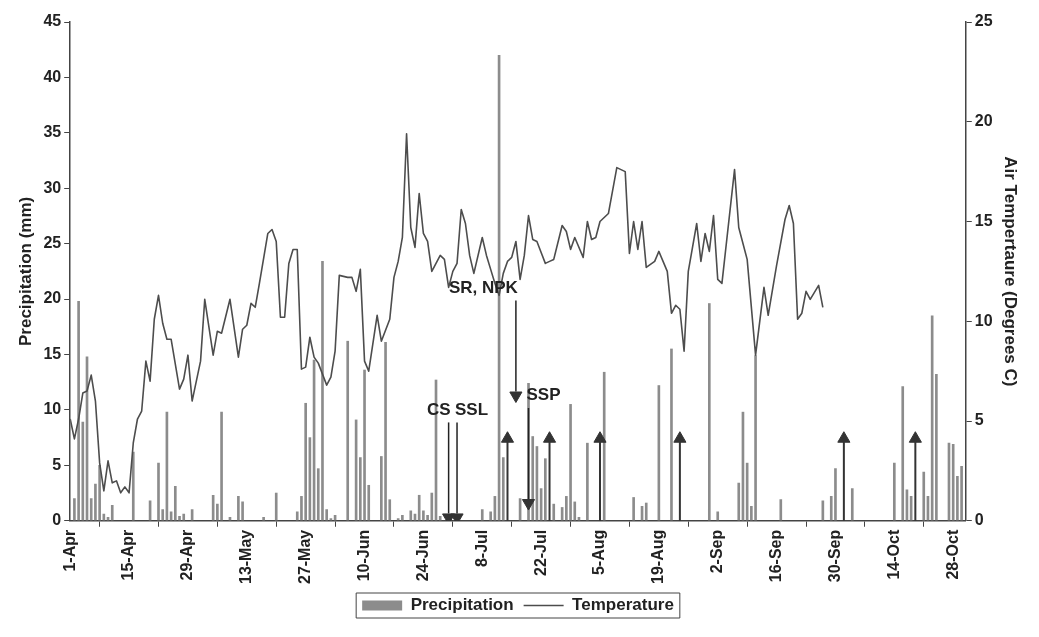 The width and height of the screenshot is (1039, 637). Describe the element at coordinates (52, 21) in the screenshot. I see `y-tick-label: 45` at that location.